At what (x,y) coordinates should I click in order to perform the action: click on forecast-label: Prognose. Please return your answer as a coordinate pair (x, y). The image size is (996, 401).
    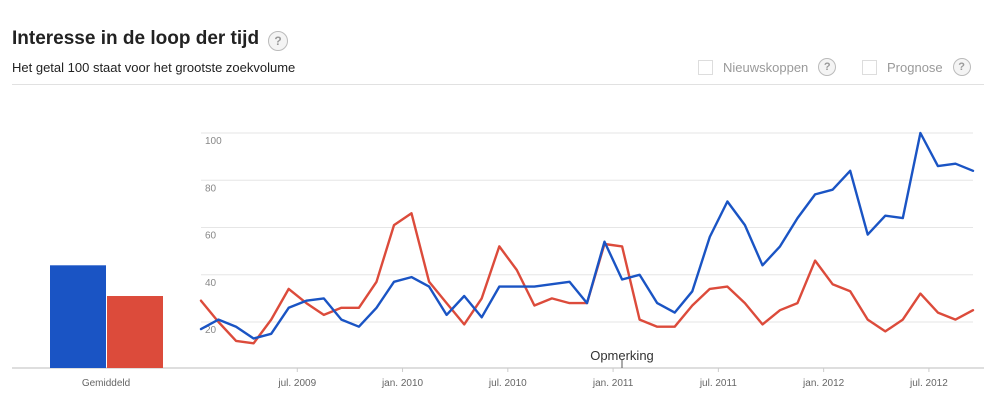
    Looking at the image, I should click on (915, 67).